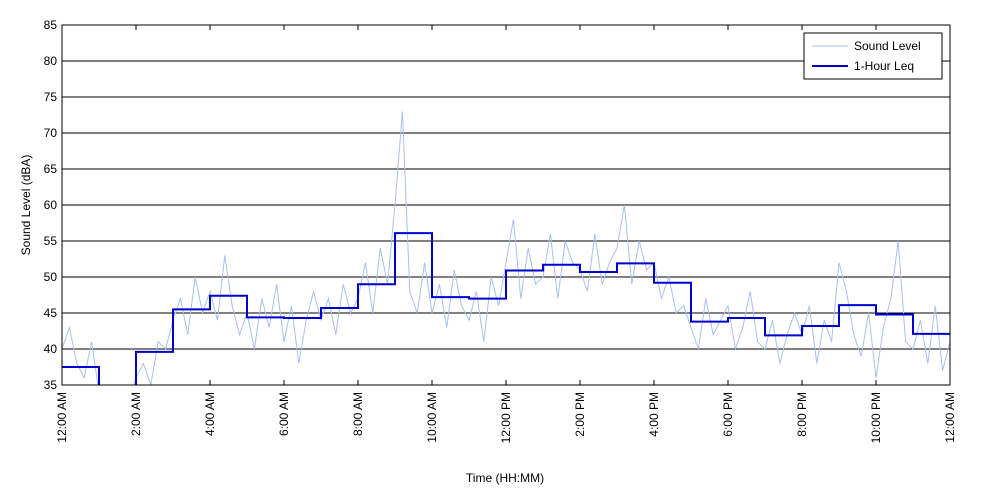 This screenshot has height=500, width=1000. I want to click on legend-label: 1-Hour Leq, so click(884, 66).